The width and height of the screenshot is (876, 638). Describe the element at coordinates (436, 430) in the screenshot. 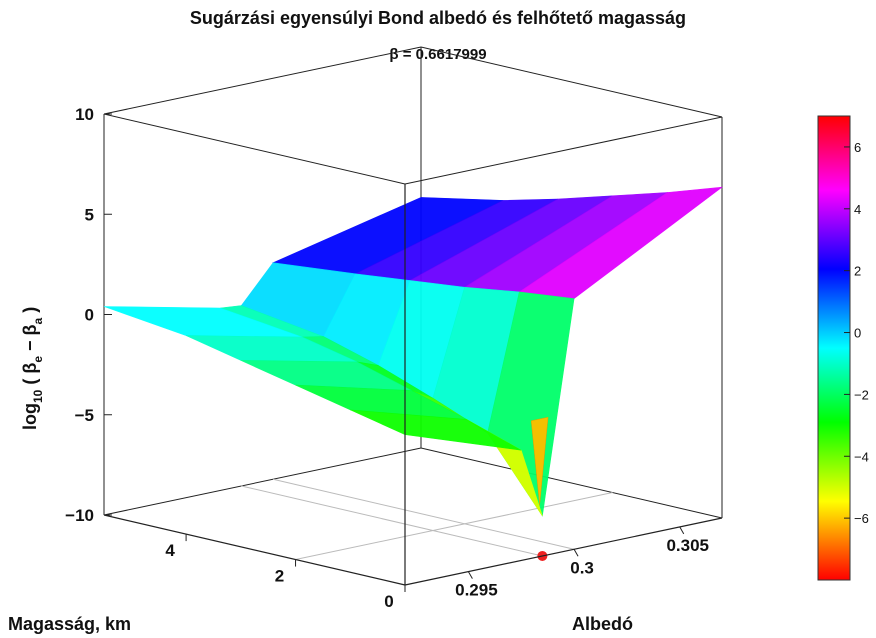

I see `surface-patch` at that location.